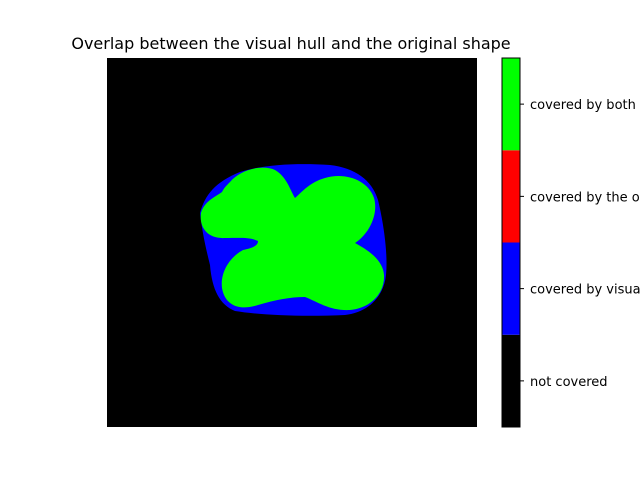 The image size is (640, 480). What do you see at coordinates (292, 239) in the screenshot?
I see `both-region` at bounding box center [292, 239].